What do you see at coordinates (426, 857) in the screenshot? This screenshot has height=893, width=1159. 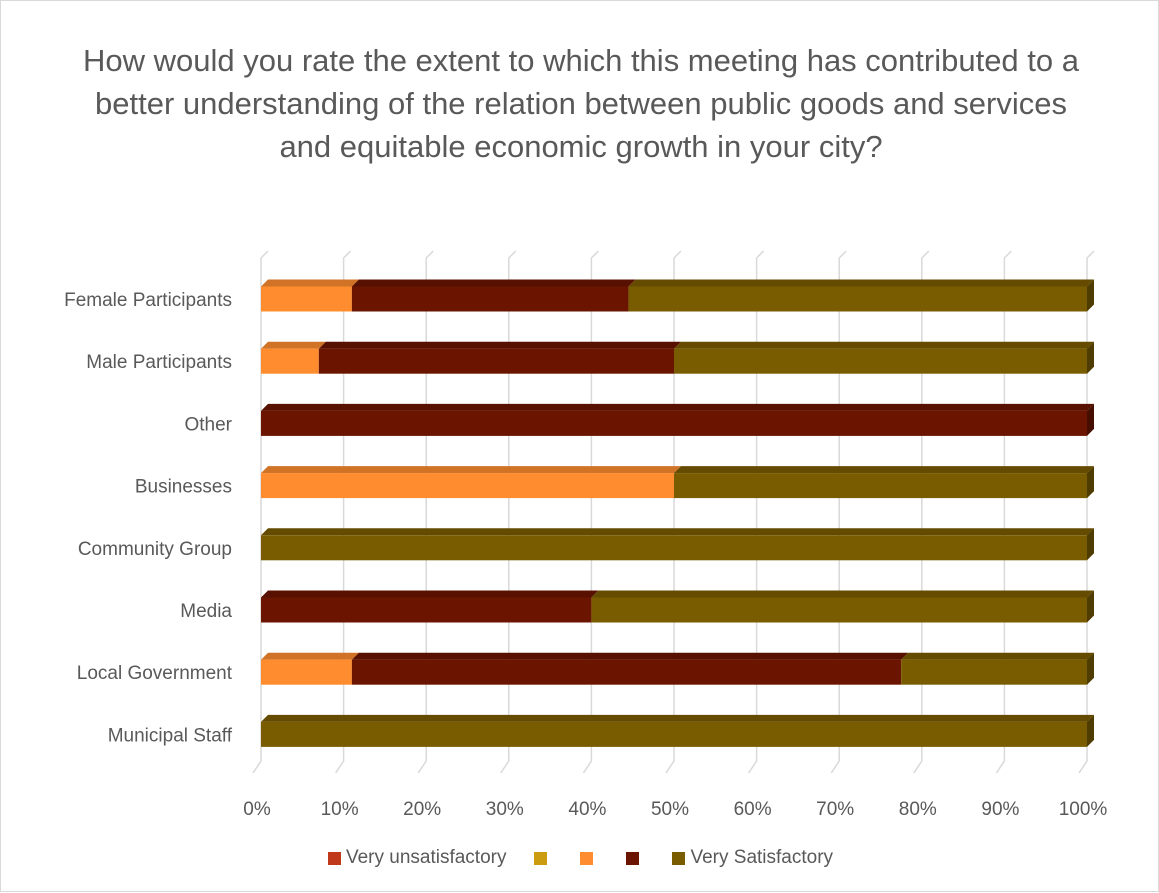 I see `legend-label: Very unsatisfactory` at bounding box center [426, 857].